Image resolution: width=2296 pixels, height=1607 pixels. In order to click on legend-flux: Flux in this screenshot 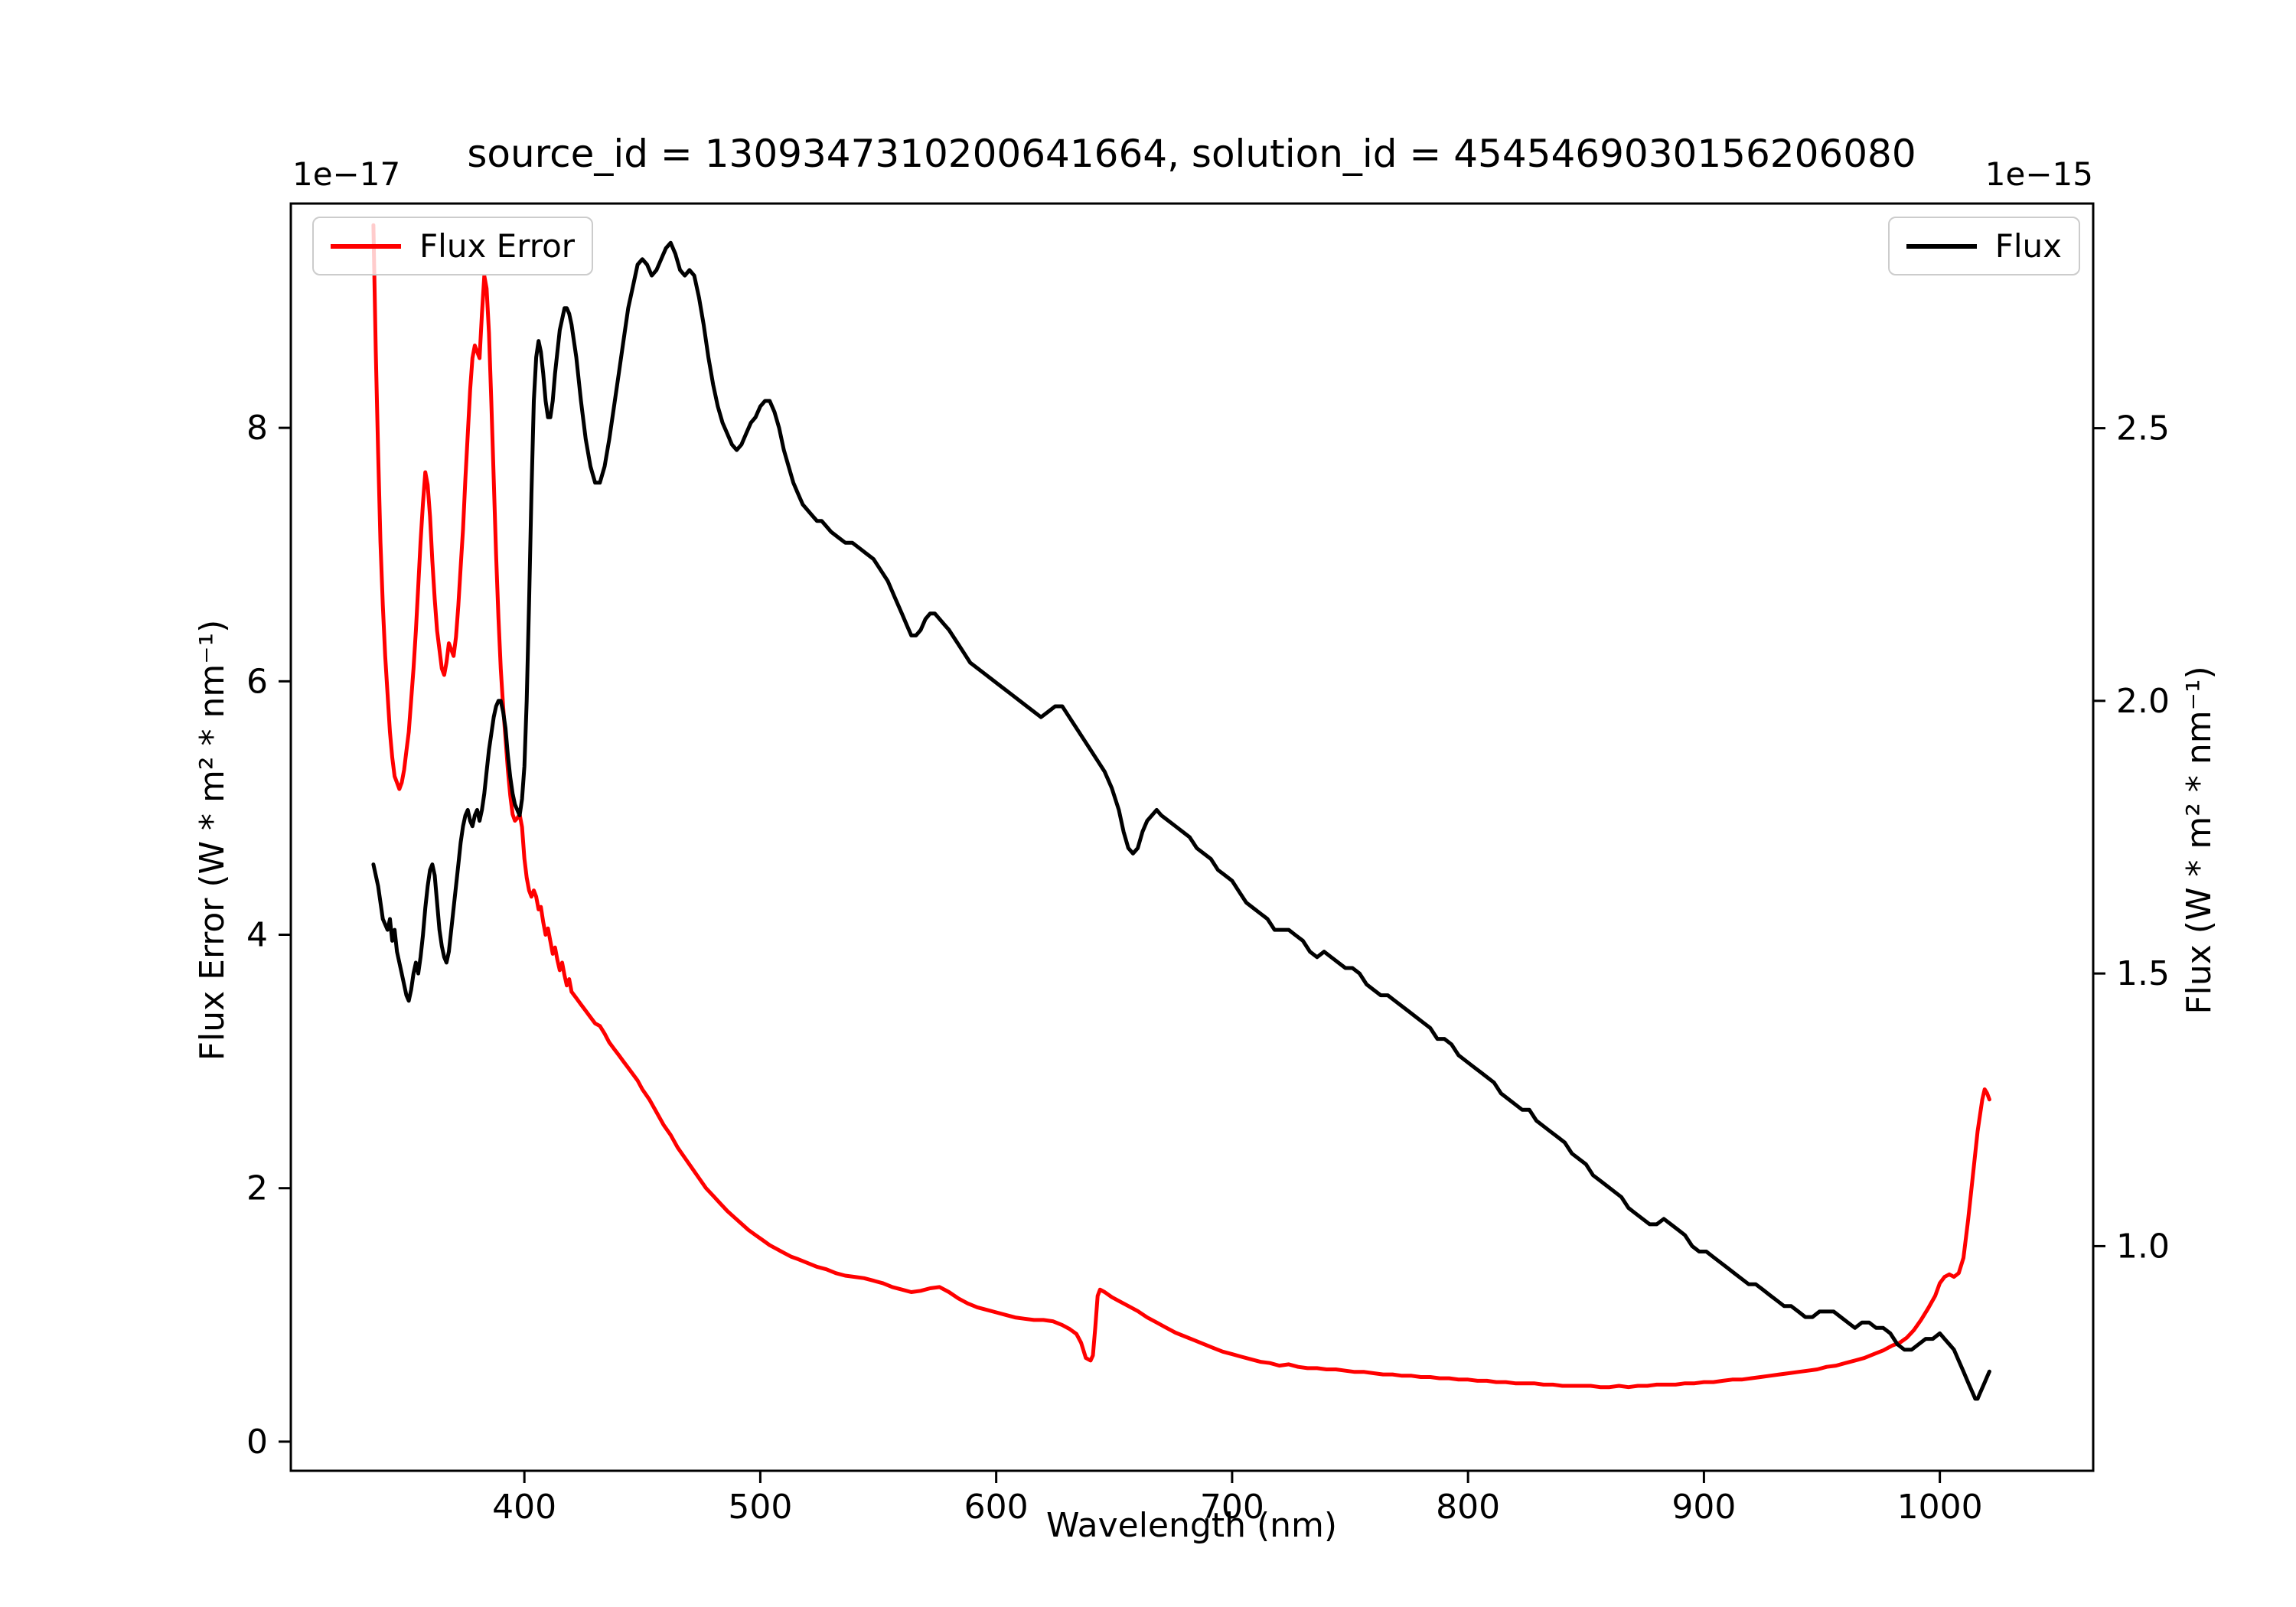, I will do `click(1983, 246)`.